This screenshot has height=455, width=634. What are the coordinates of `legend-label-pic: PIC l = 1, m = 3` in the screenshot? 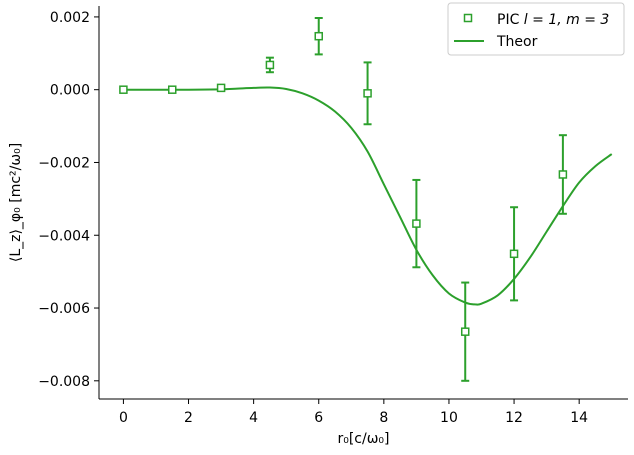 It's located at (553, 20).